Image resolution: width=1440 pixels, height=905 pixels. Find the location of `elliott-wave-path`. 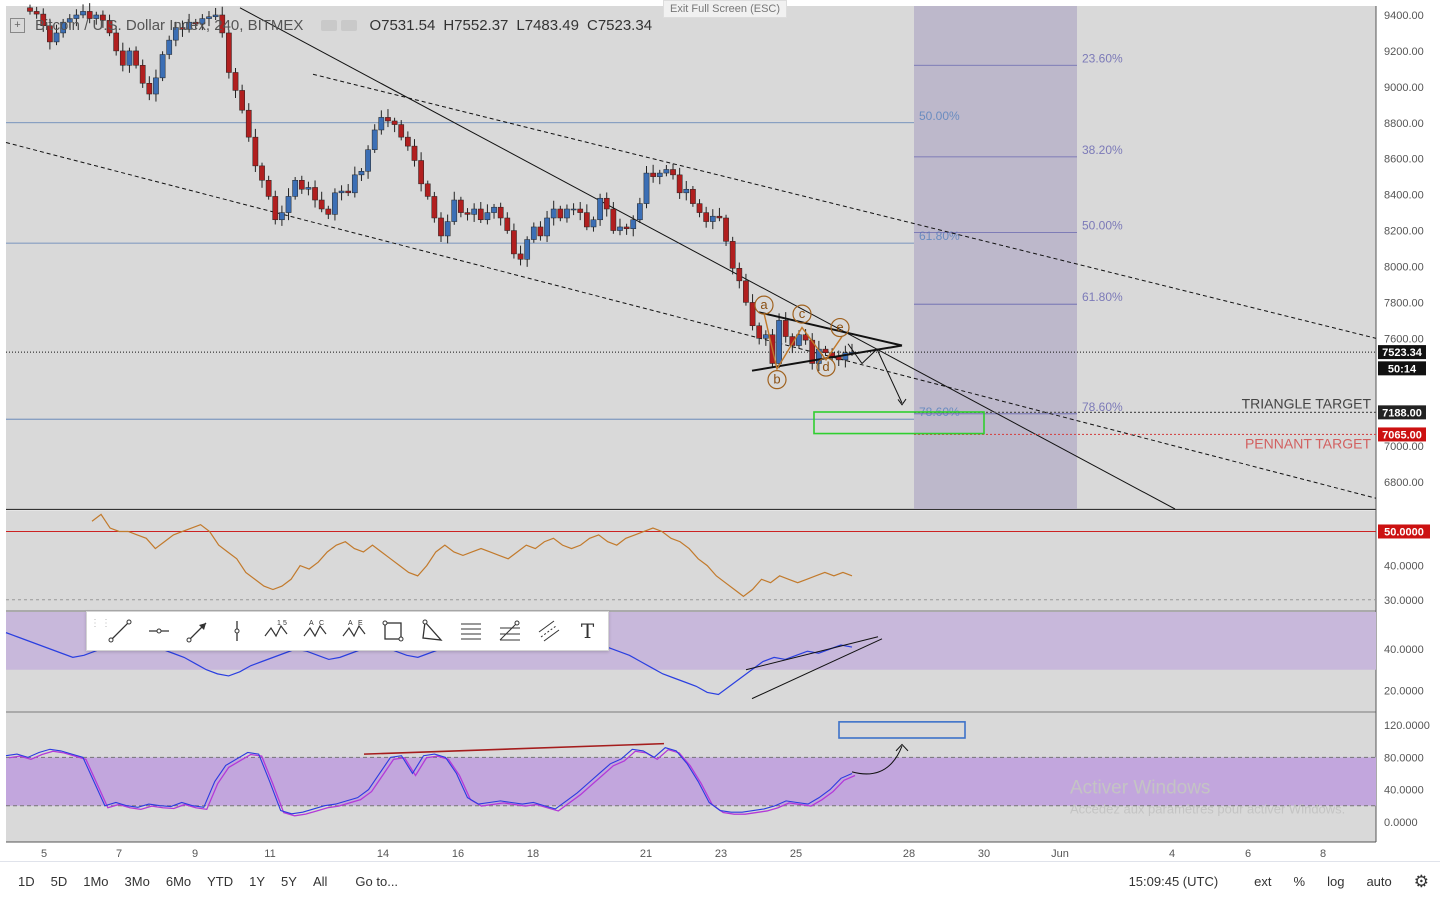

elliott-wave-path is located at coordinates (803, 342).